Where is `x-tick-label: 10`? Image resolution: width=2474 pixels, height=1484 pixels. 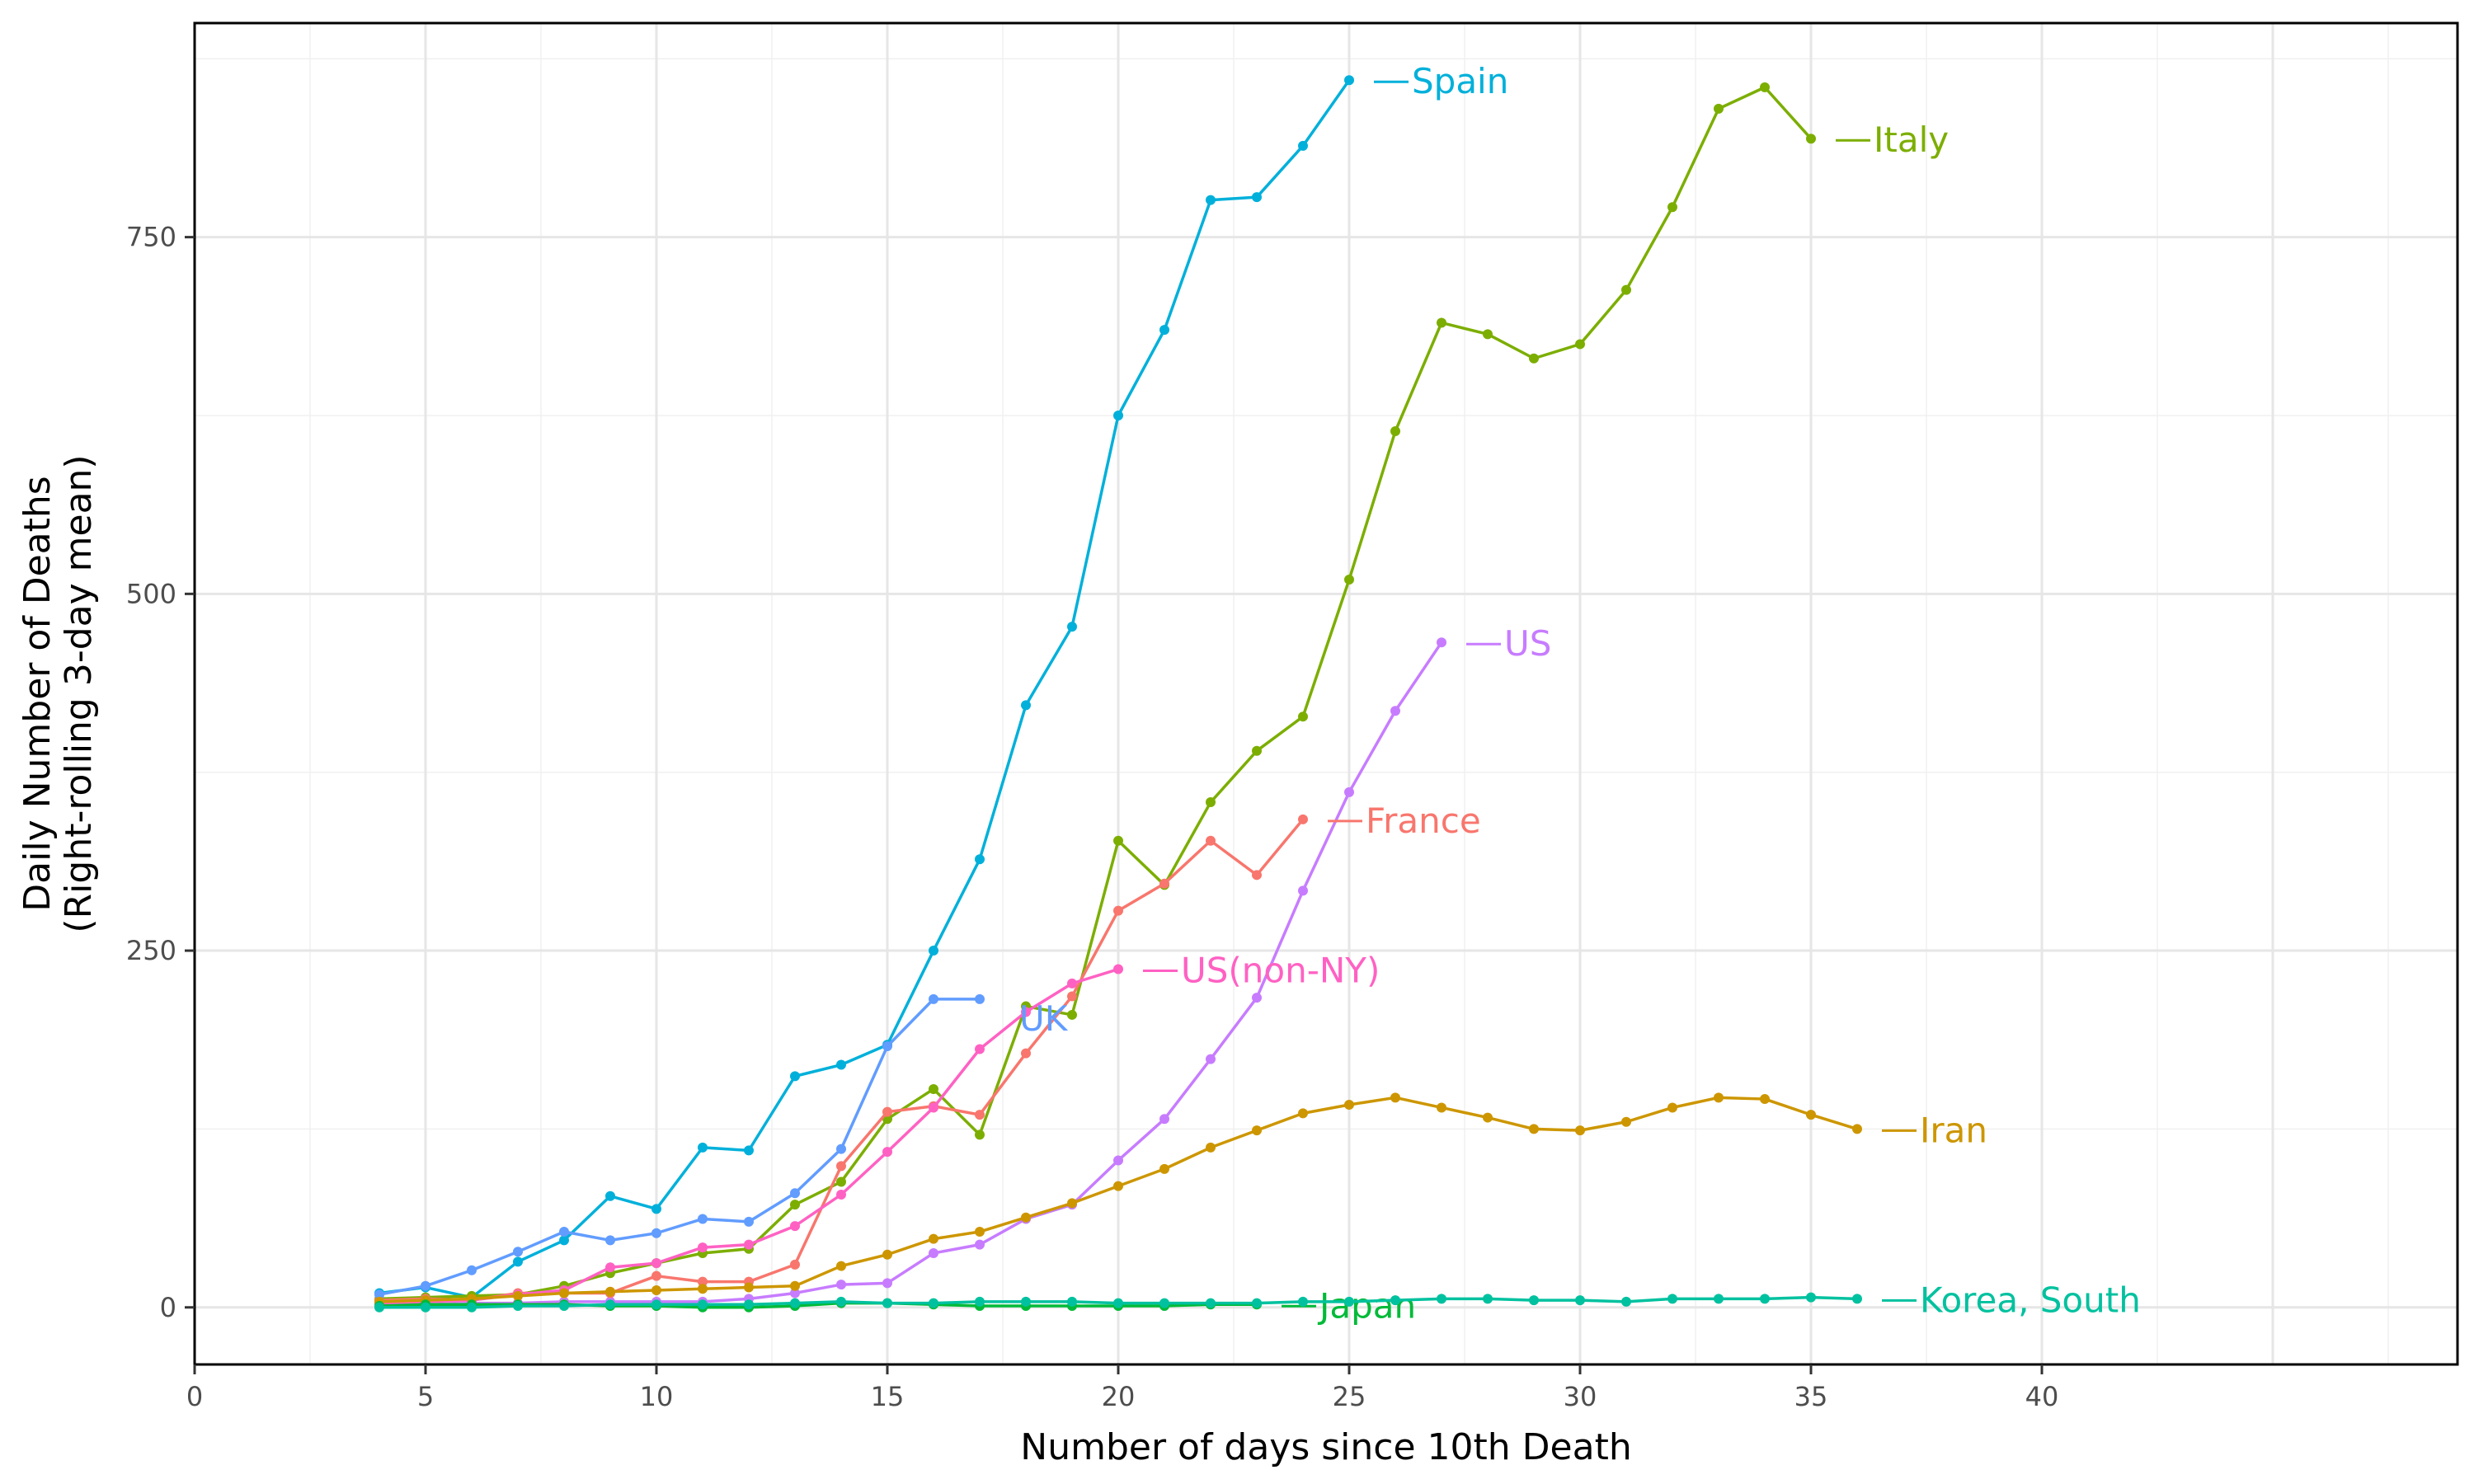 x-tick-label: 10 is located at coordinates (657, 1396).